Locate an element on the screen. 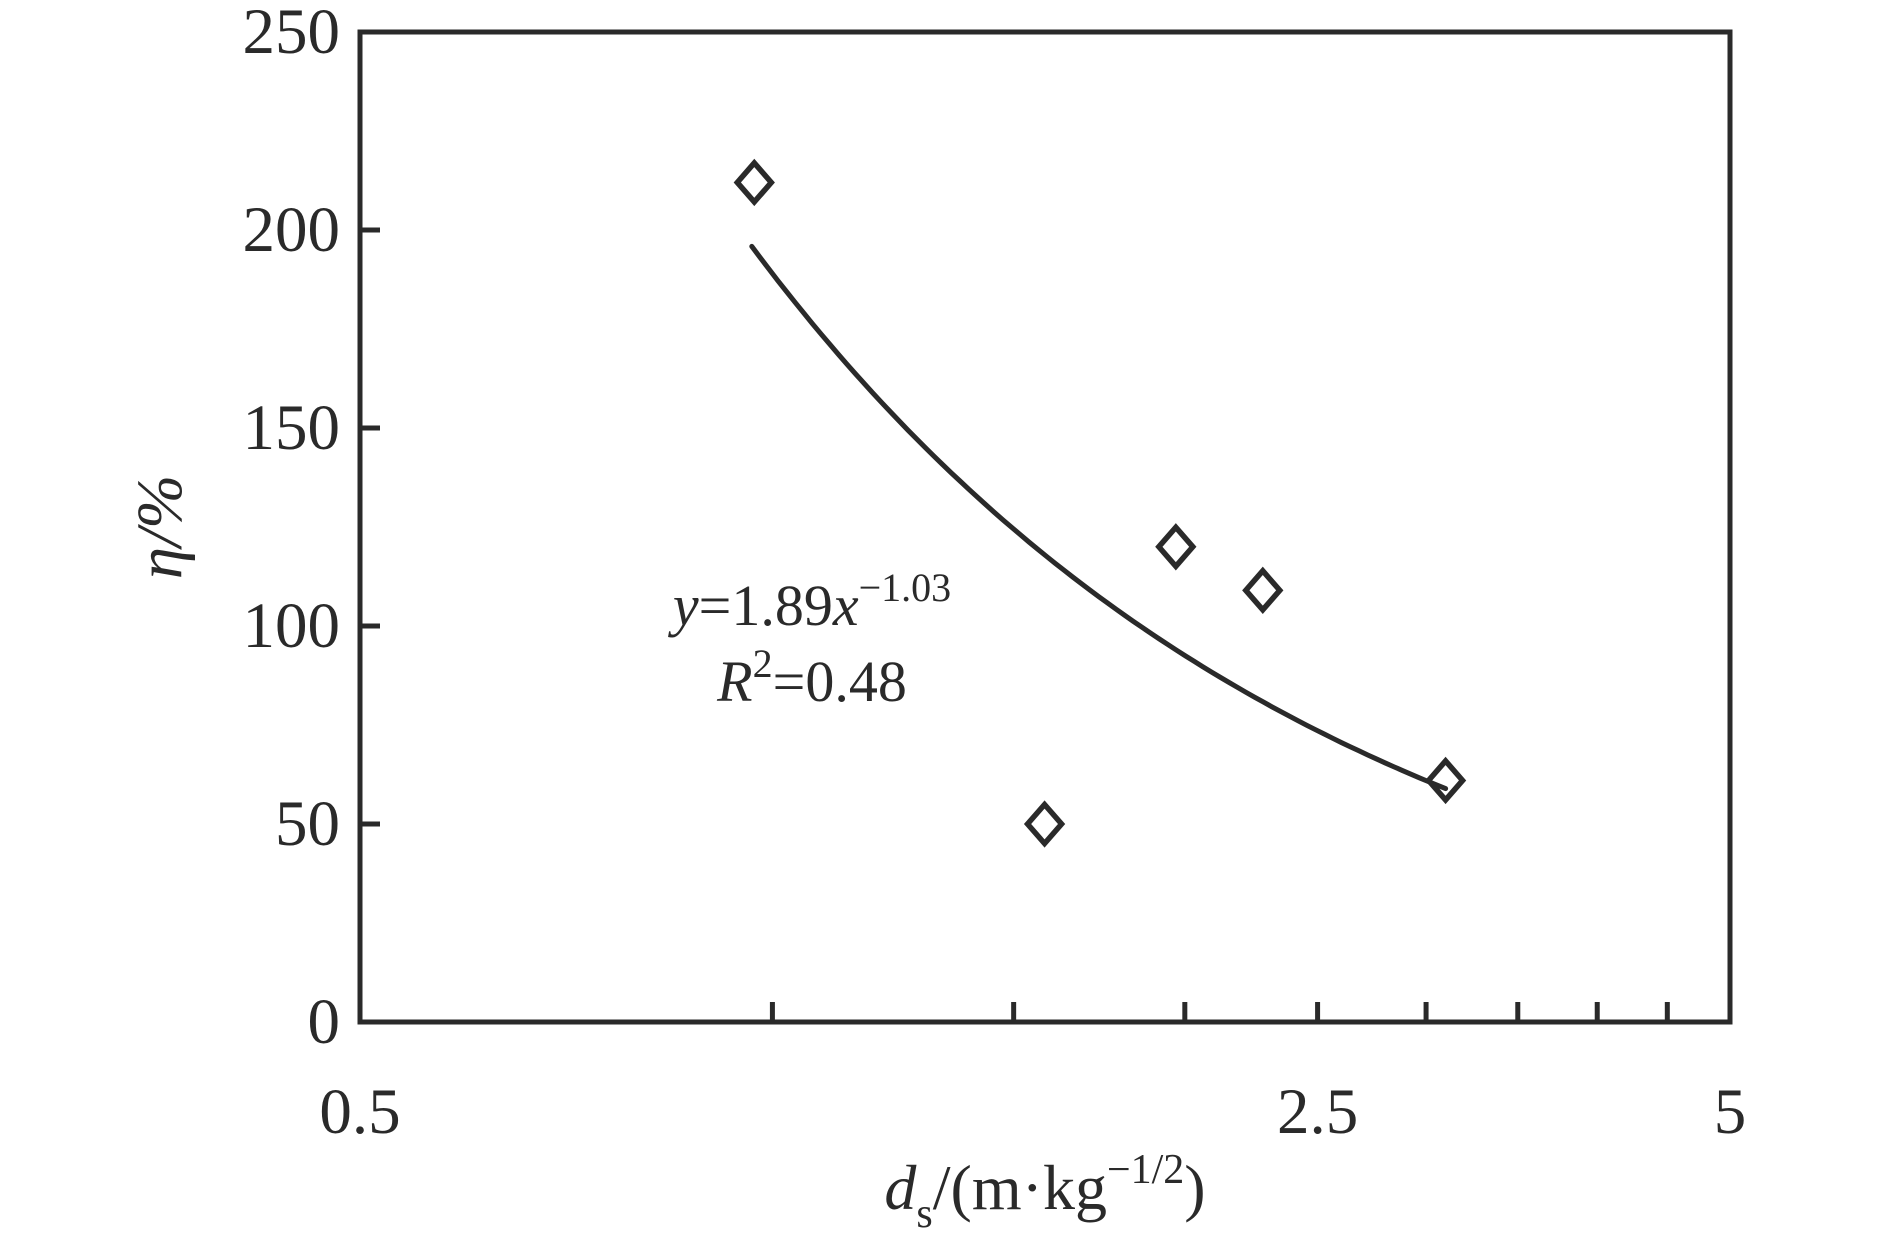 This screenshot has height=1243, width=1890. x-tick-label: 2.5 is located at coordinates (1317, 1112).